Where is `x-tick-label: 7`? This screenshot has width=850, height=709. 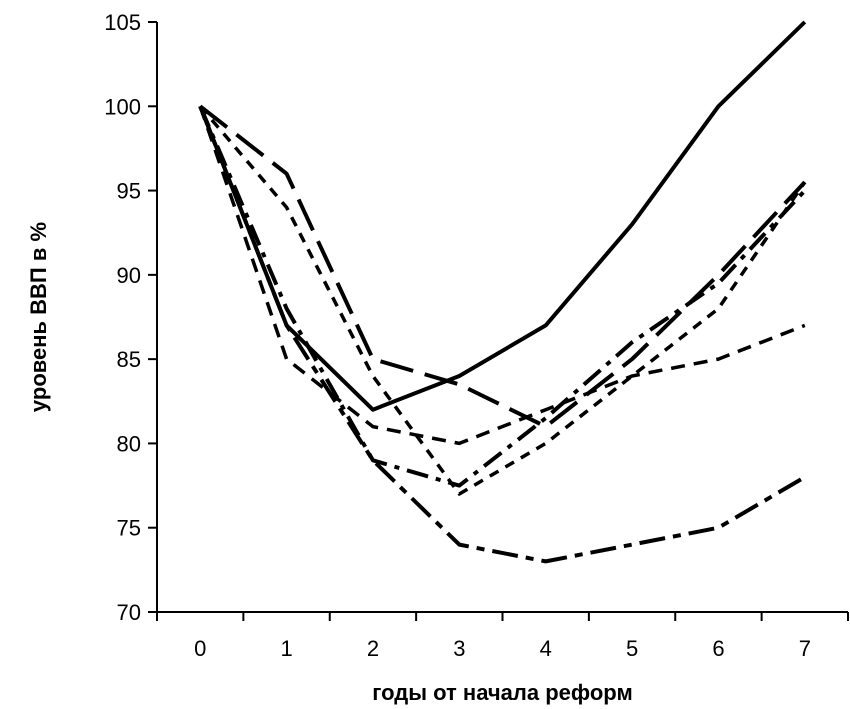
x-tick-label: 7 is located at coordinates (805, 648).